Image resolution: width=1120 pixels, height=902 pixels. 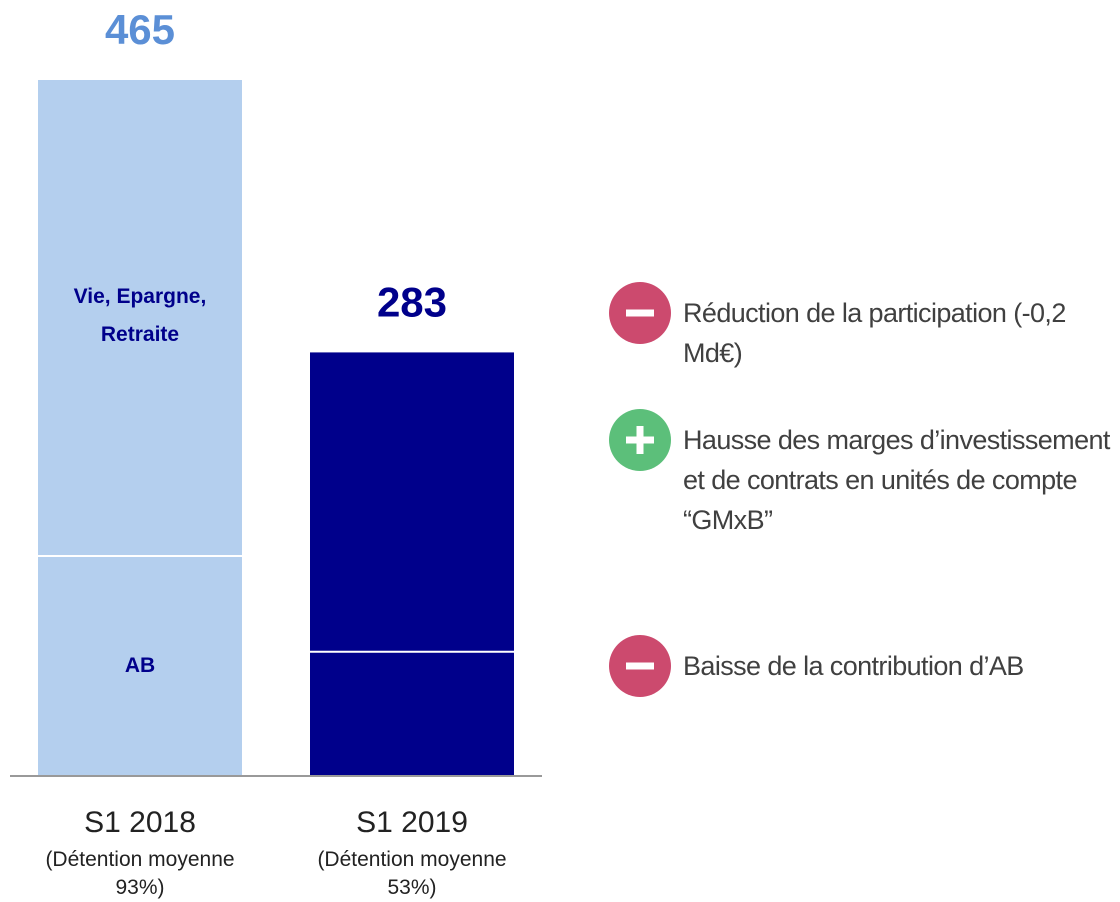 What do you see at coordinates (853, 666) in the screenshot?
I see `annotation-text: Baisse de la contribution d’AB` at bounding box center [853, 666].